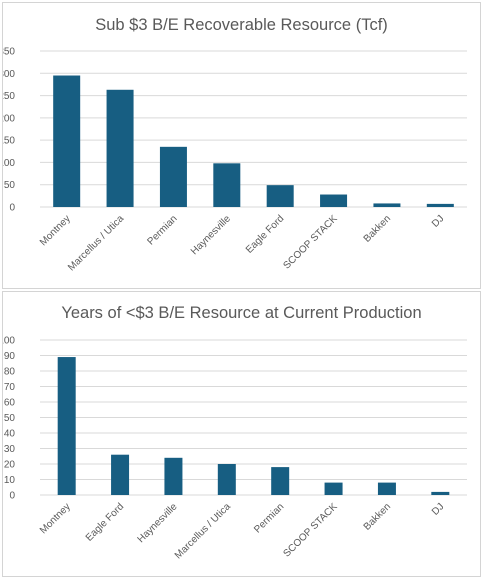  Describe the element at coordinates (9, 74) in the screenshot. I see `y-tick-label: 300` at that location.